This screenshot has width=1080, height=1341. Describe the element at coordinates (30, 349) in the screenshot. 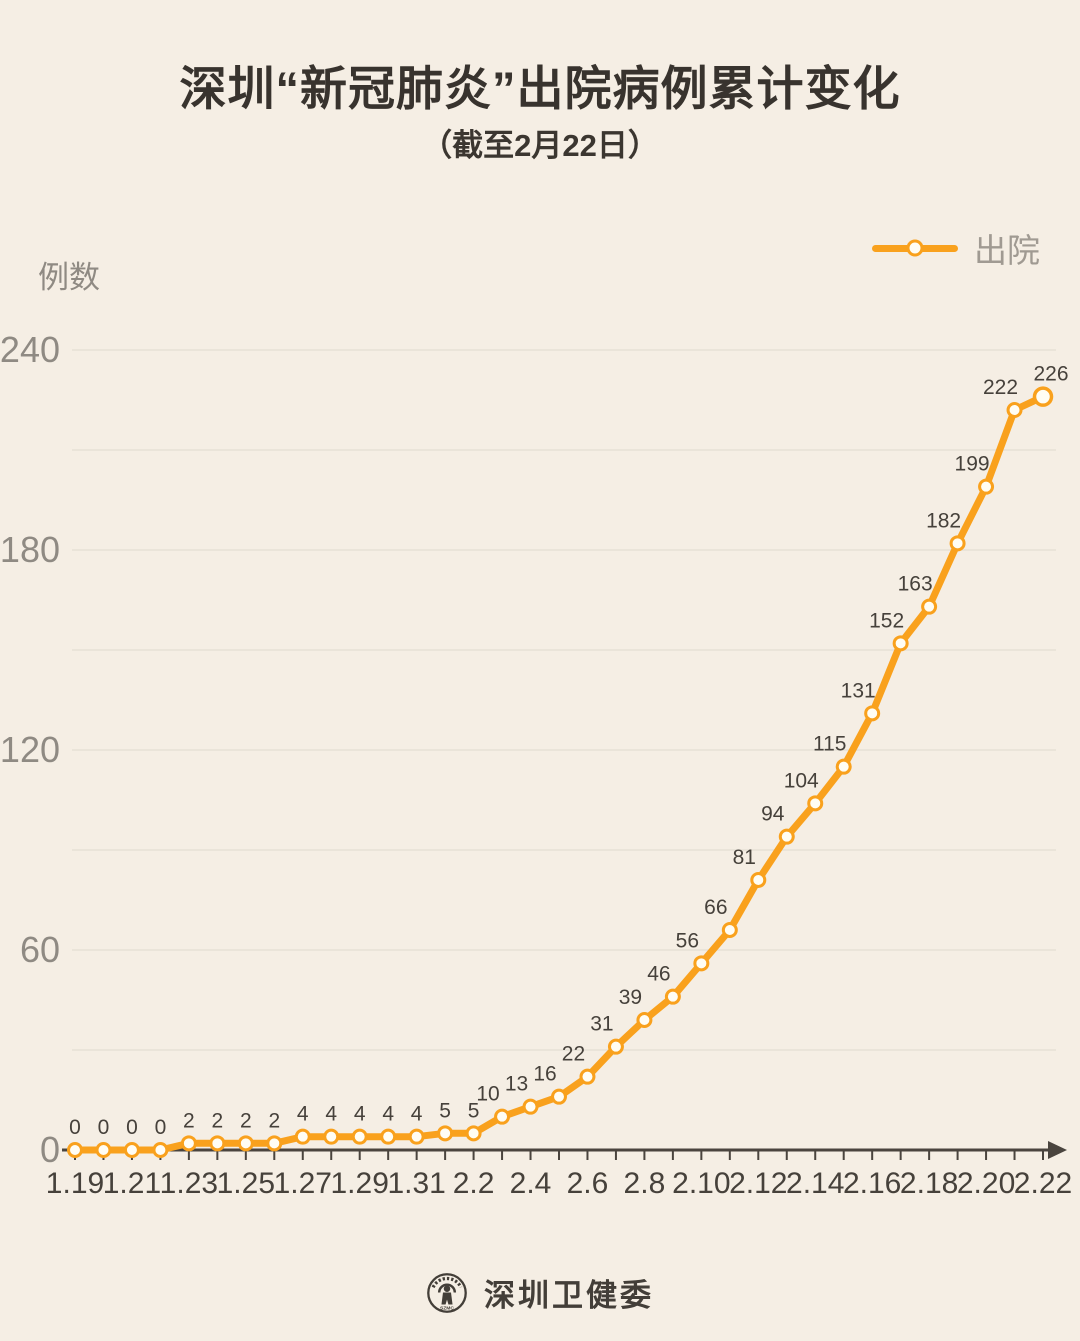

I see `y-tick-label: 240` at that location.